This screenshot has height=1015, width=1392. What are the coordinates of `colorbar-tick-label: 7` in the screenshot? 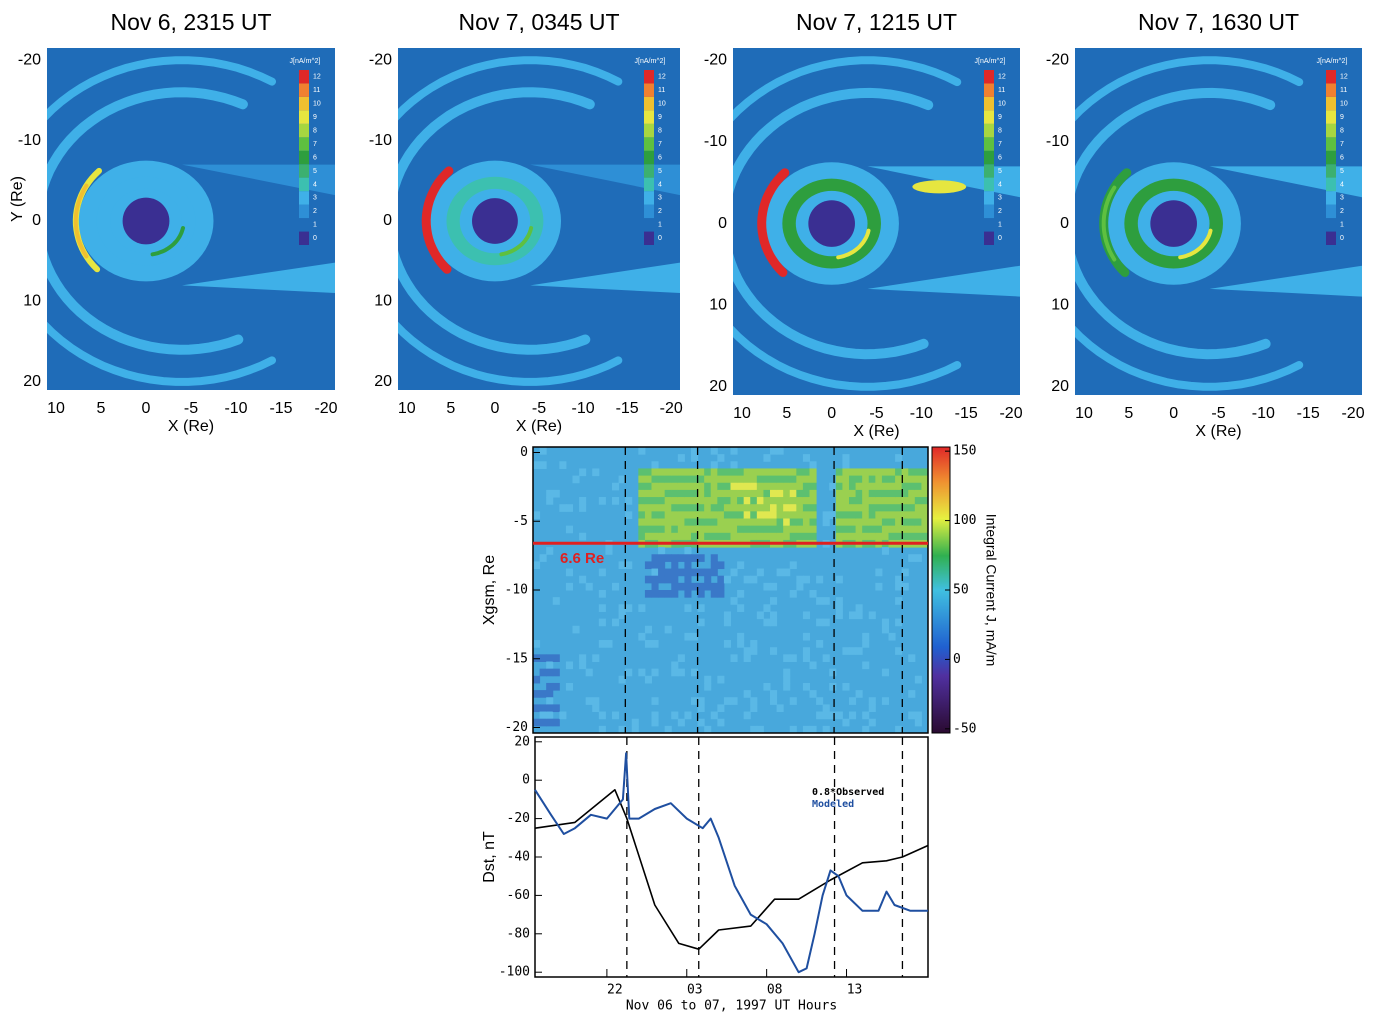 It's located at (315, 144).